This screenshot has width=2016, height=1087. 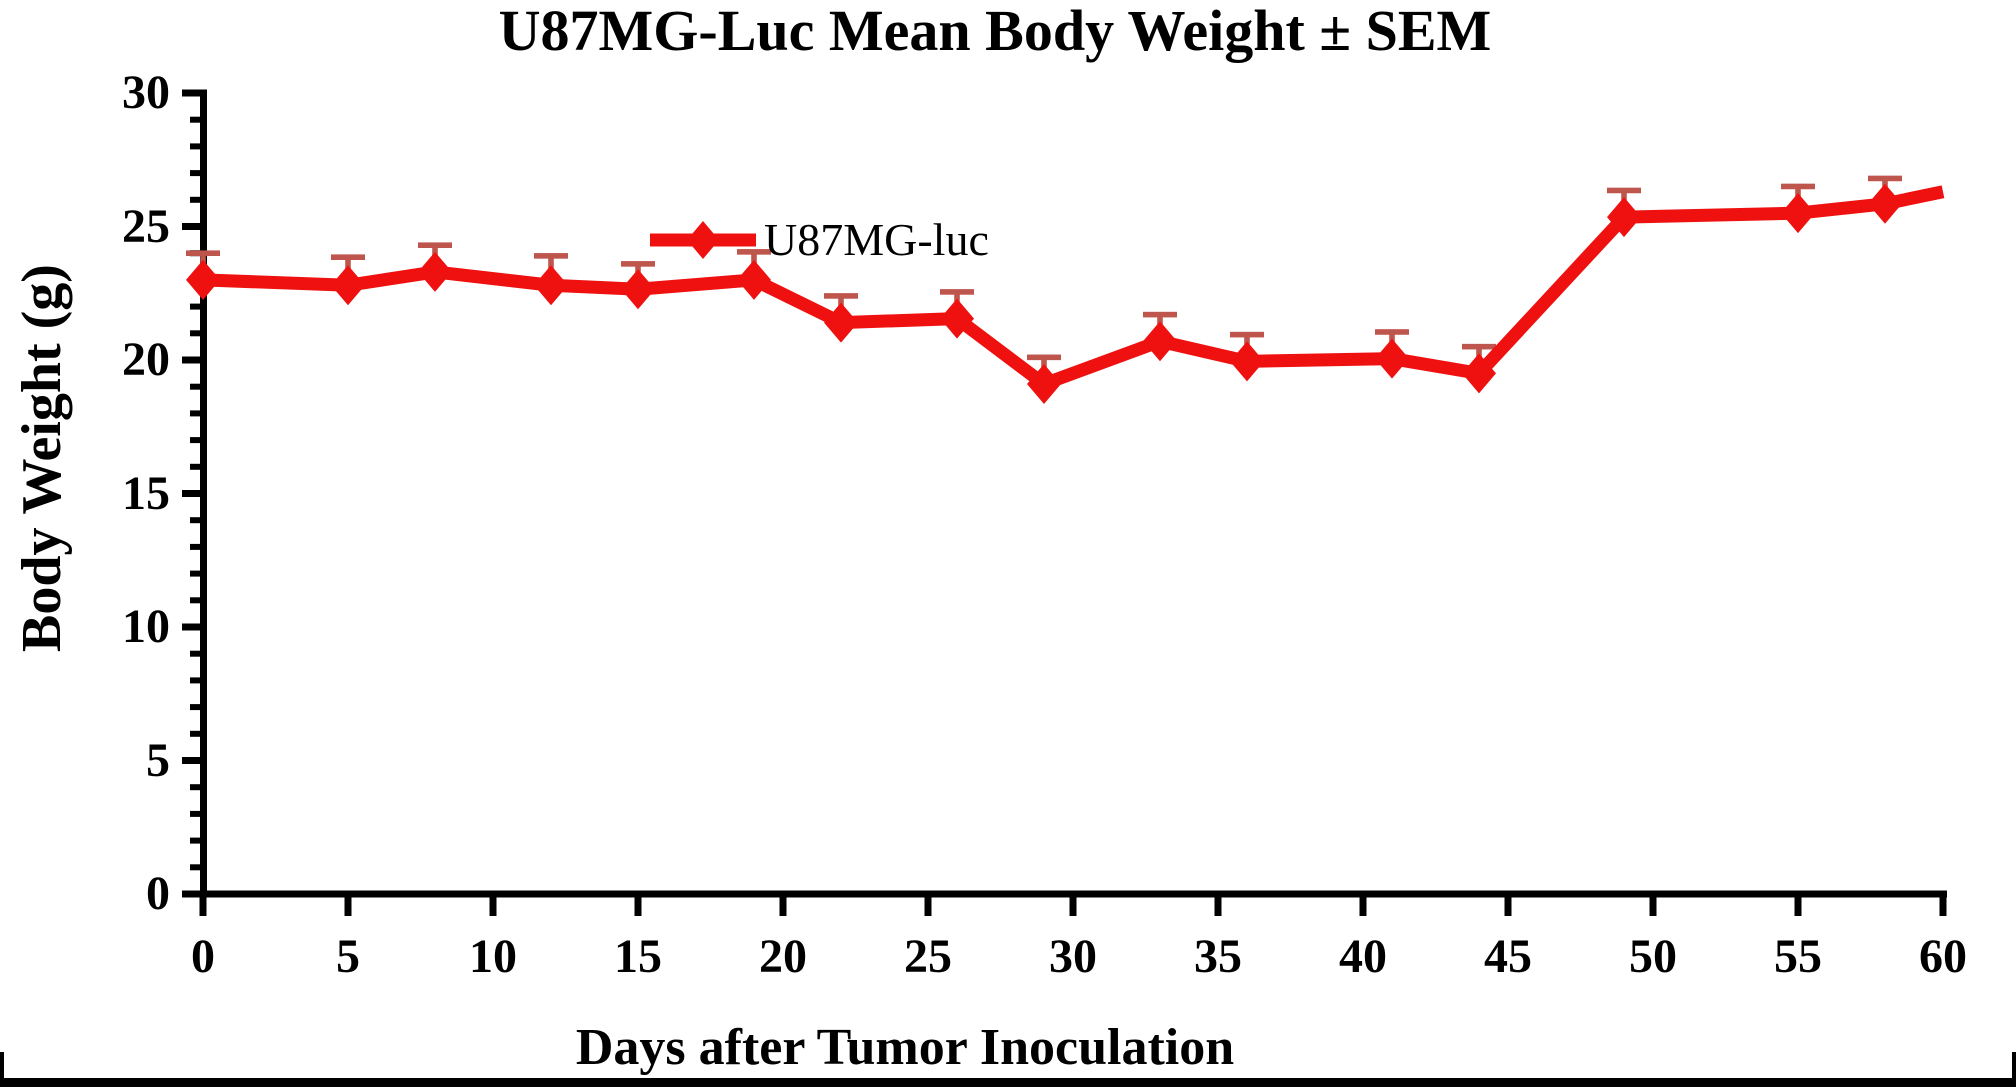 I want to click on x-axis-spine, so click(x=1073, y=894).